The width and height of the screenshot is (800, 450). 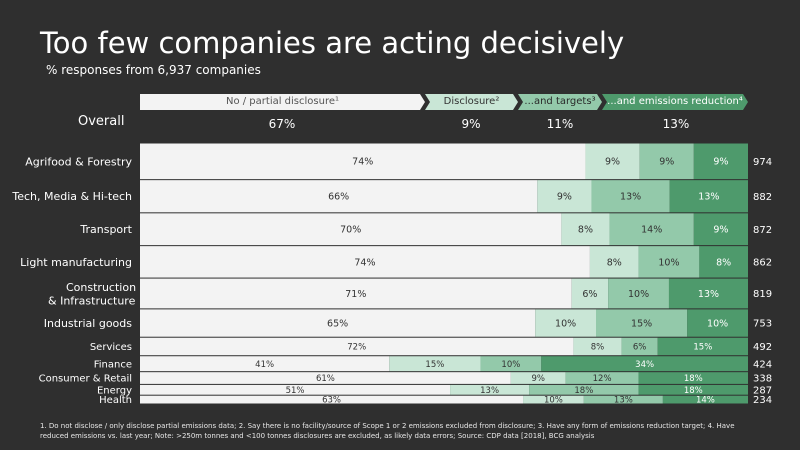 I want to click on bar-10-label-2: 13%, so click(x=489, y=391).